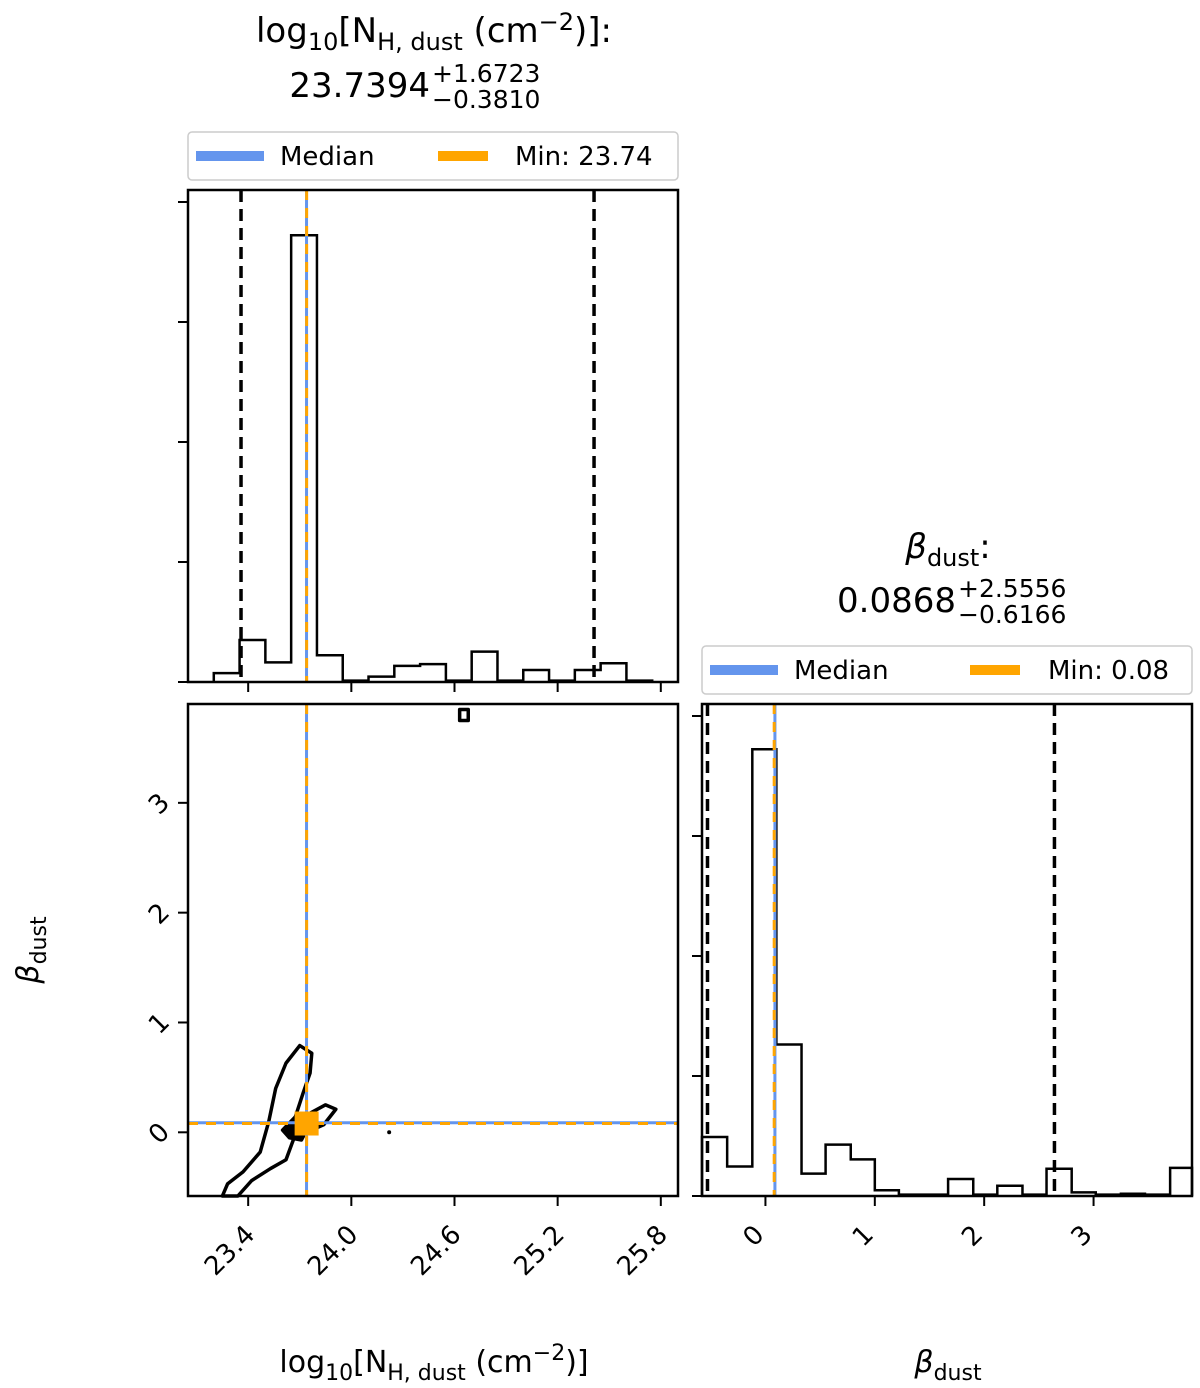 The width and height of the screenshot is (1200, 1388). Describe the element at coordinates (159, 914) in the screenshot. I see `joint-y-tick-label: 2` at that location.